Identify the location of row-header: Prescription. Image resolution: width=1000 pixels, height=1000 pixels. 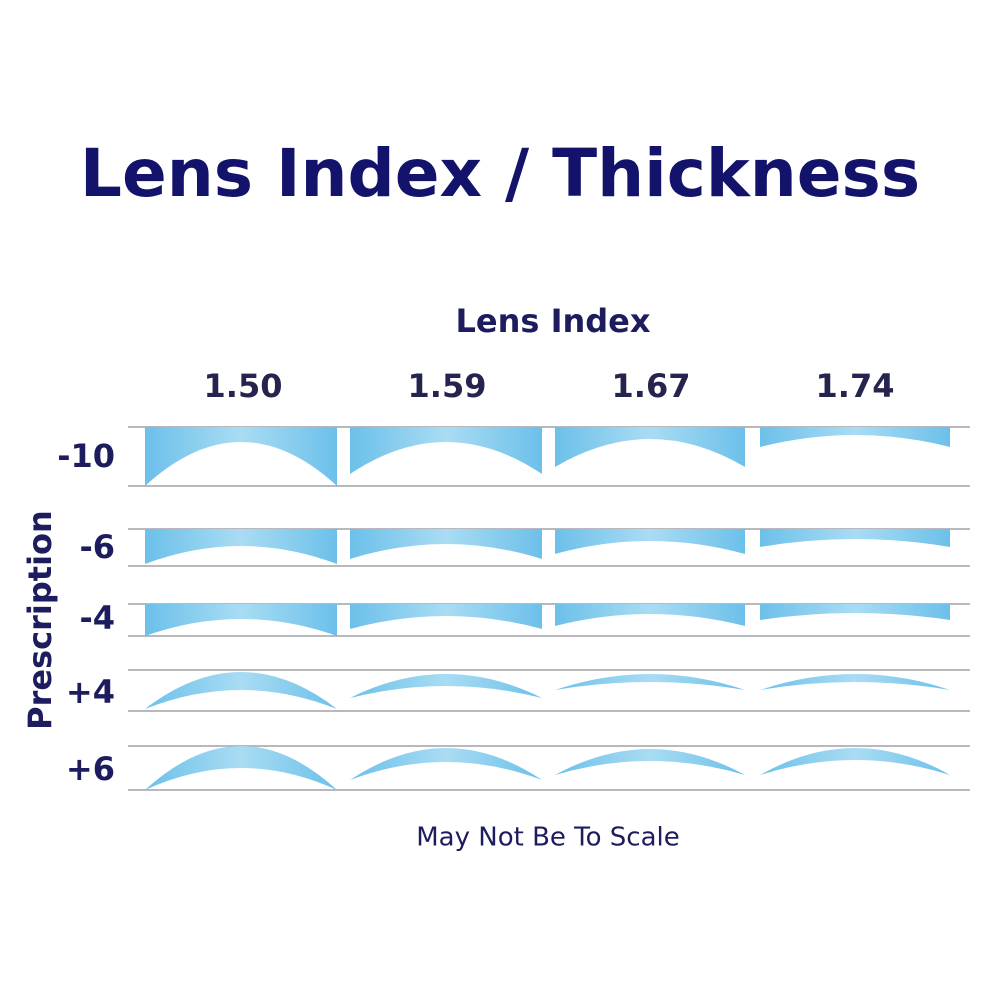
(40, 620).